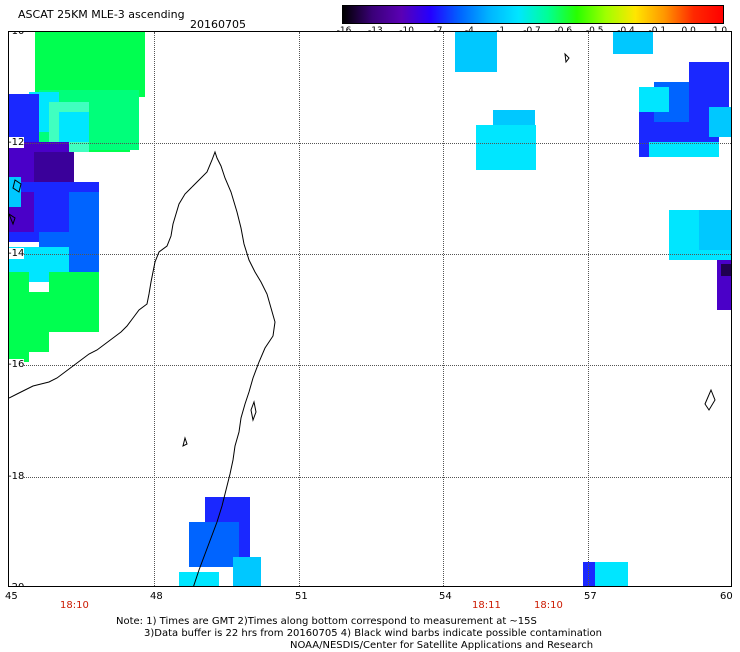 Image resolution: width=740 pixels, height=652 pixels. Describe the element at coordinates (17, 34) in the screenshot. I see `latitude-label: -10` at that location.